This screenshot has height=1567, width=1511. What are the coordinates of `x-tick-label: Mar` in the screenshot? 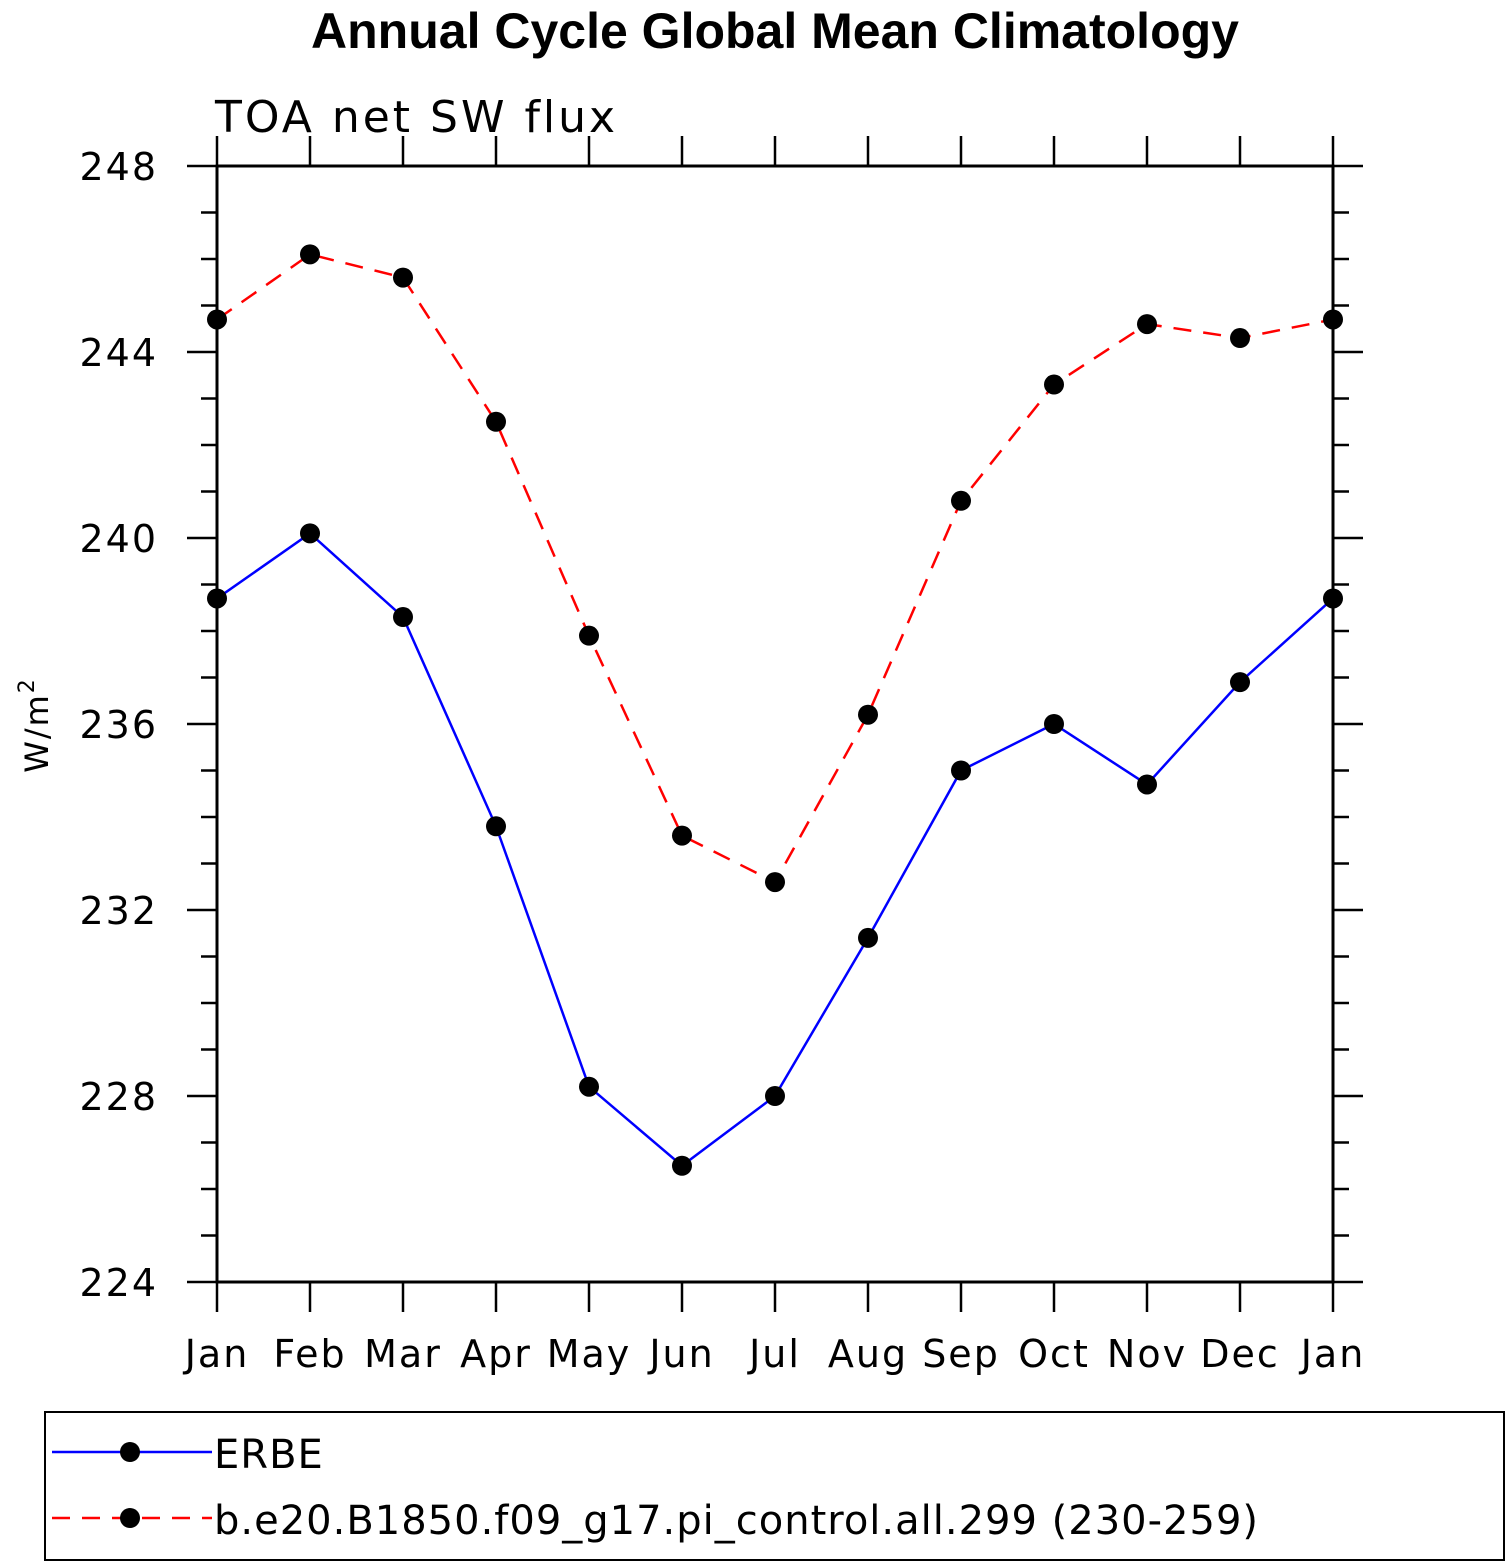 It's located at (403, 1354).